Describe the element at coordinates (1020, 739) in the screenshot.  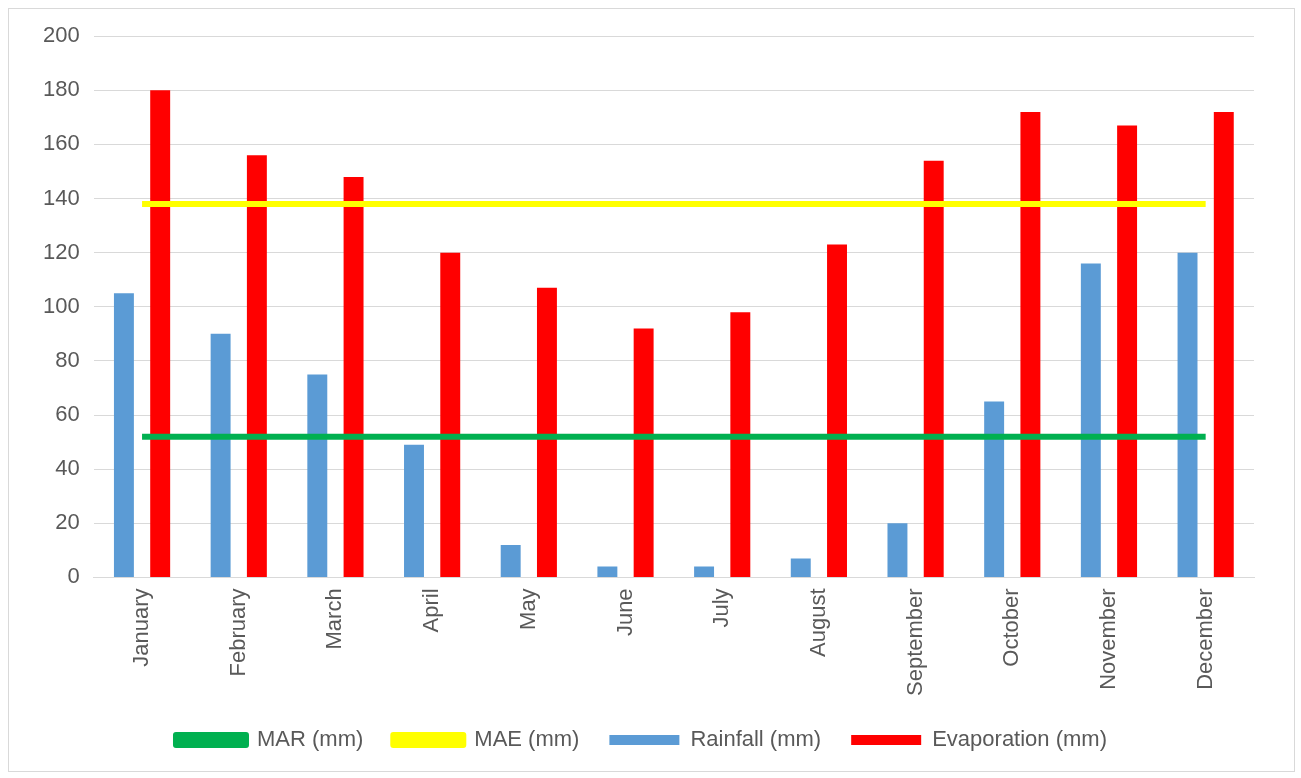
I see `legend-label: Evaporation (mm)` at that location.